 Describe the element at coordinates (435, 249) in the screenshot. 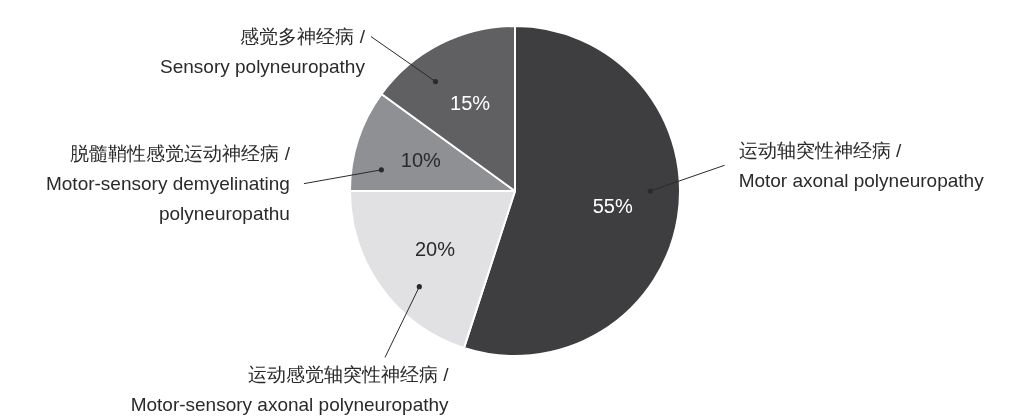

I see `data-label: 20%` at that location.